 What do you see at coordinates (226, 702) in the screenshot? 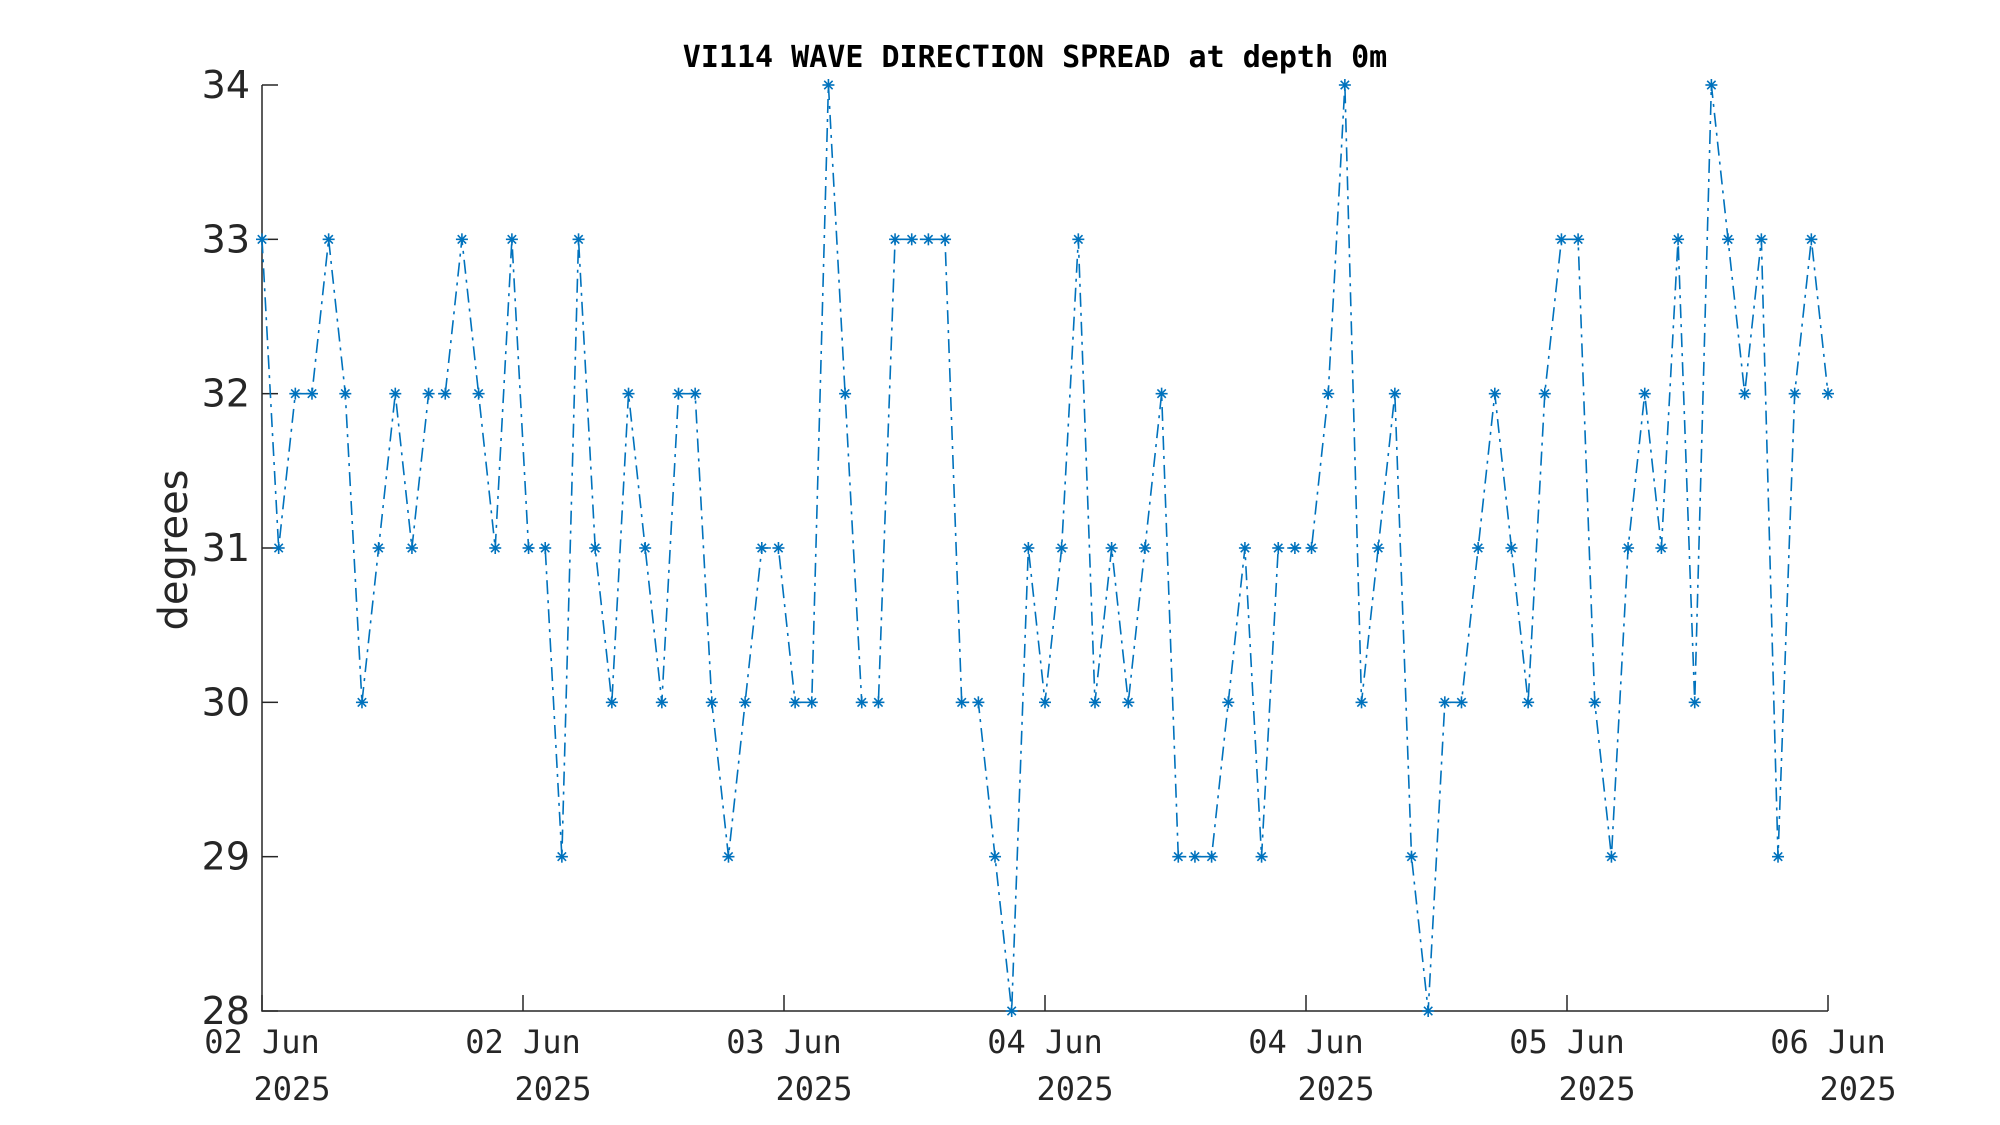
I see `y-tick-label: 30` at bounding box center [226, 702].